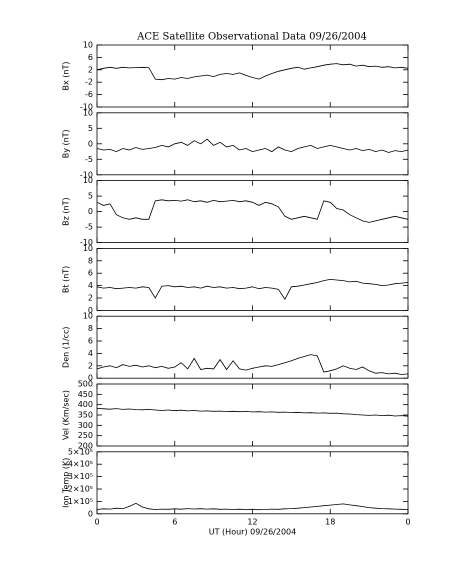 Image resolution: width=453 pixels, height=566 pixels. What do you see at coordinates (85, 415) in the screenshot?
I see `y-tick-label: 350` at bounding box center [85, 415].